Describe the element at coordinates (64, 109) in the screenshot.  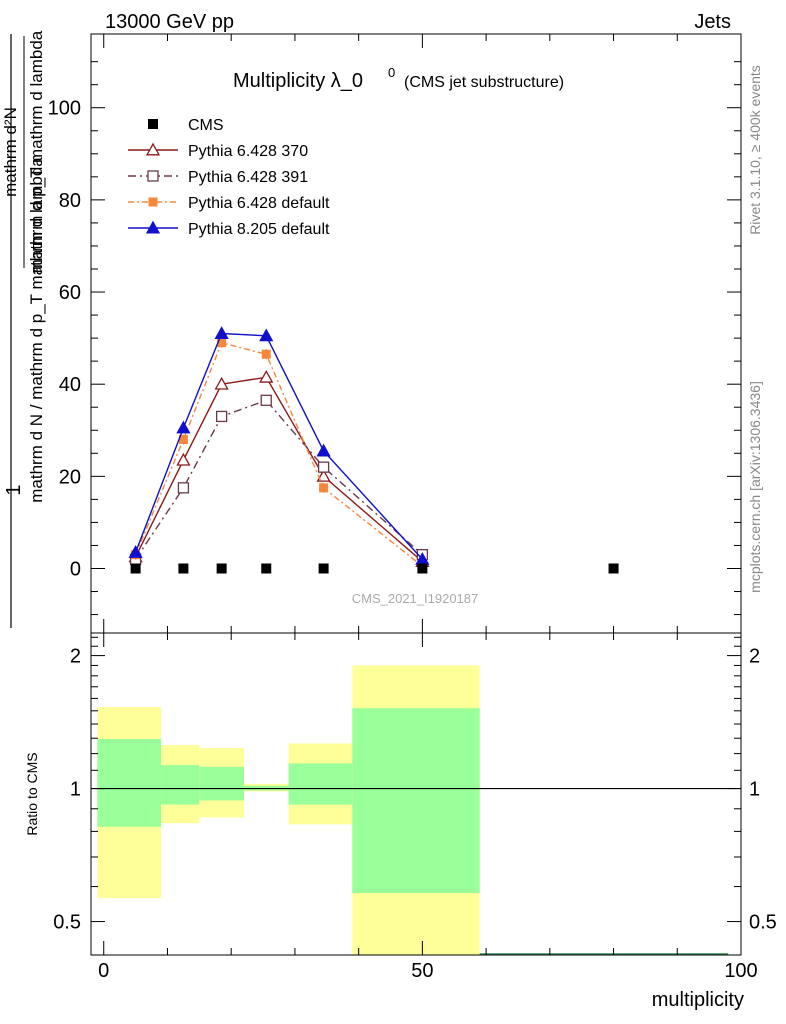
I see `y-tick-label: 100` at that location.